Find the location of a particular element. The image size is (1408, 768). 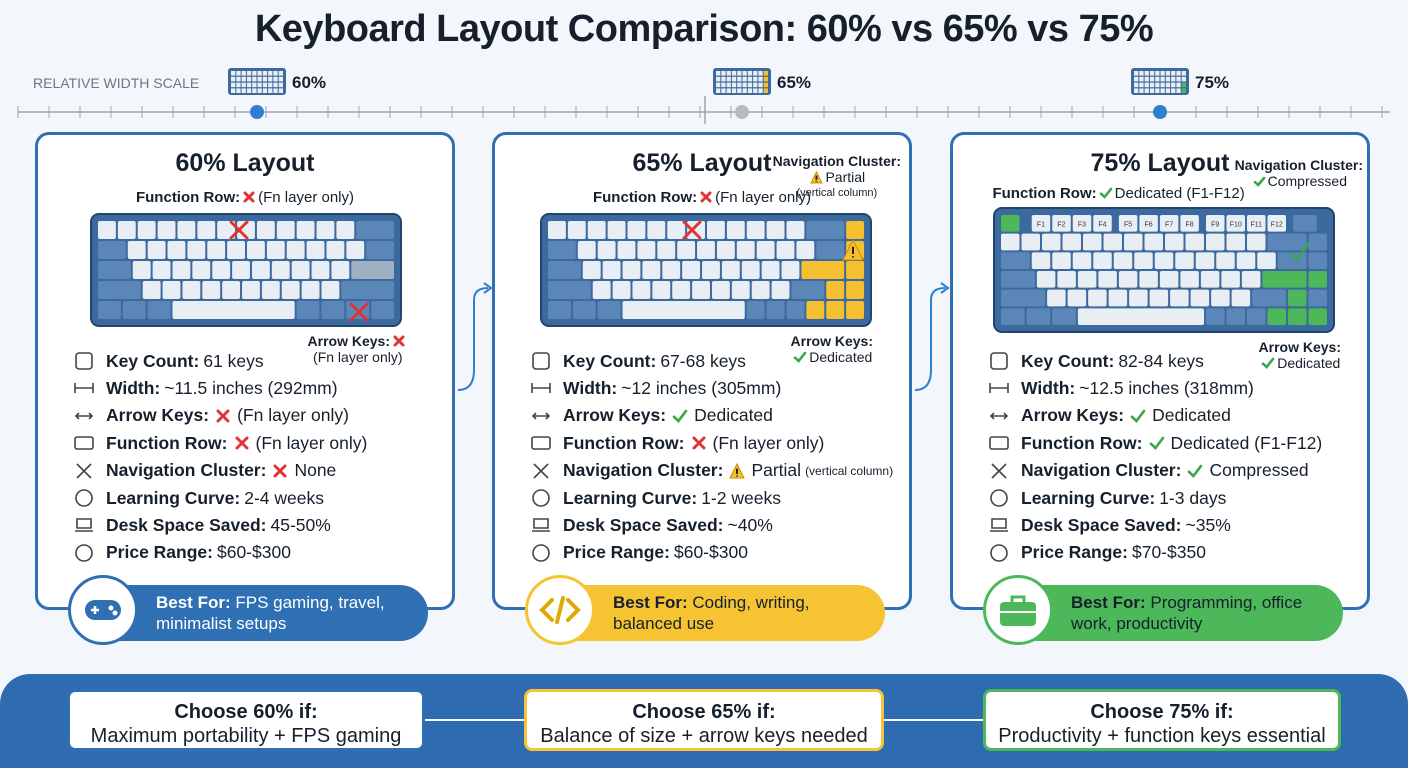

card-title: 75% Layout is located at coordinates (1160, 163).